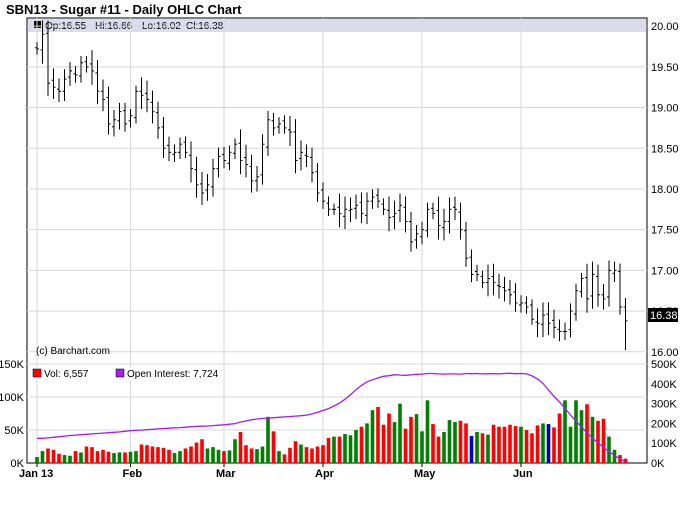 The height and width of the screenshot is (508, 688). Describe the element at coordinates (14, 431) in the screenshot. I see `volume-tick-label: 50K` at that location.